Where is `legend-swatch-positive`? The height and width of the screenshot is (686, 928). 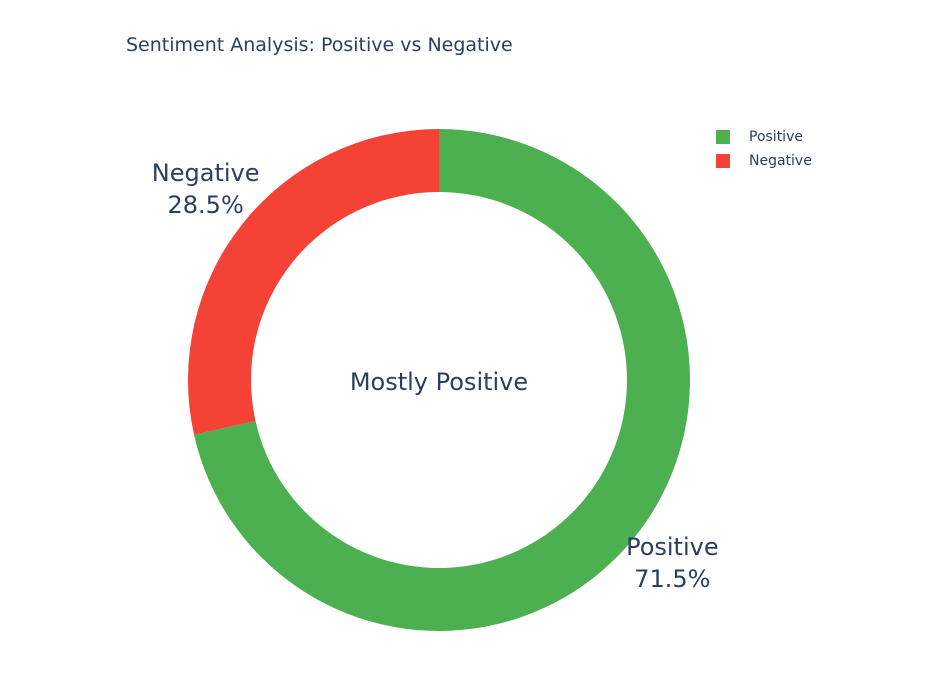 legend-swatch-positive is located at coordinates (723, 137).